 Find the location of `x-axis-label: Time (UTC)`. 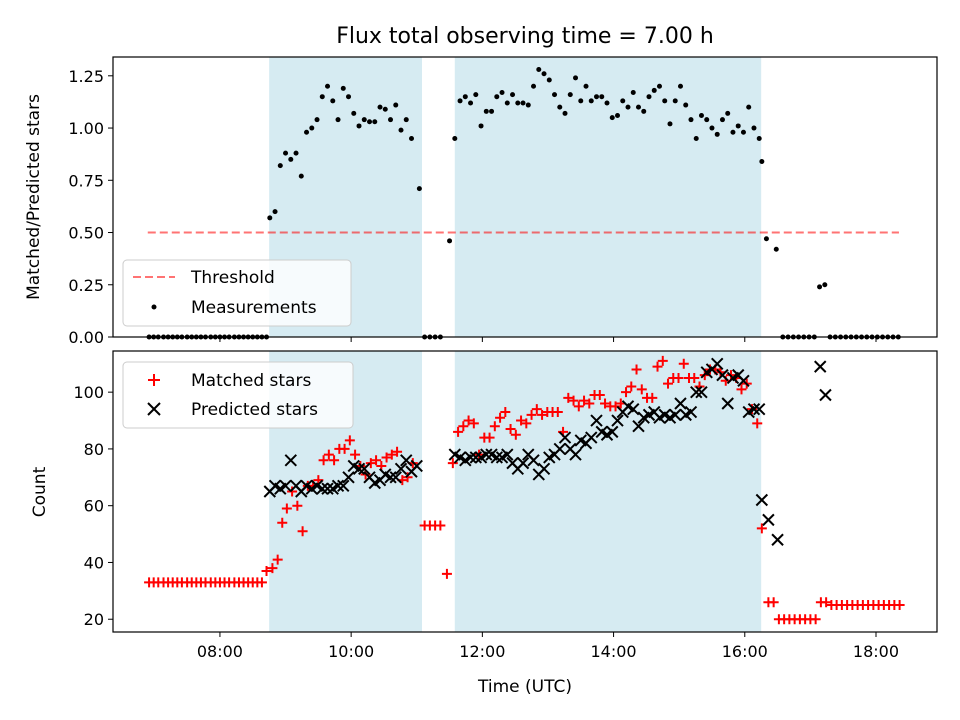

x-axis-label: Time (UTC) is located at coordinates (524, 687).